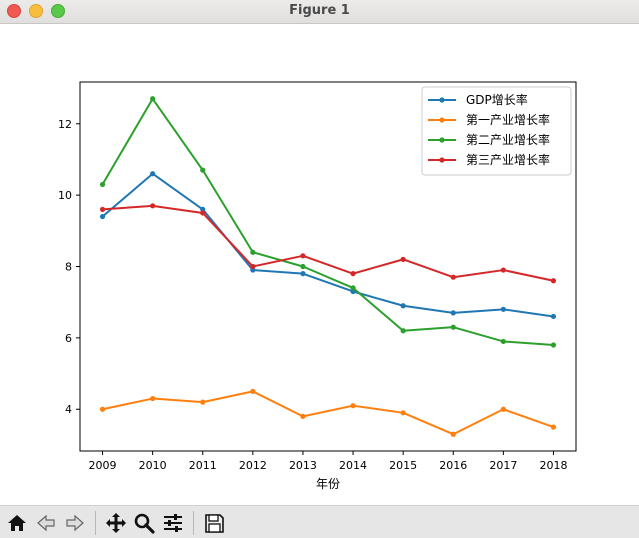 The image size is (639, 538). I want to click on pan-icon, so click(116, 523).